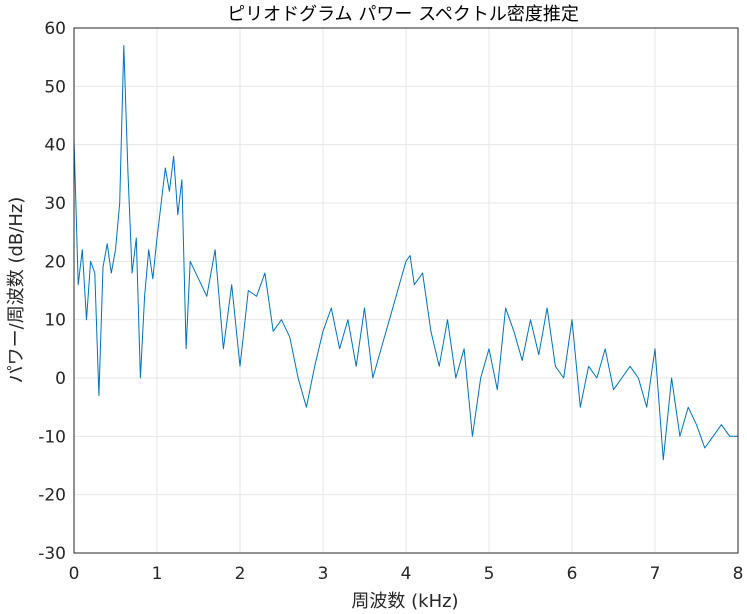 Image resolution: width=747 pixels, height=614 pixels. Describe the element at coordinates (655, 574) in the screenshot. I see `x-tick-label: 7` at that location.